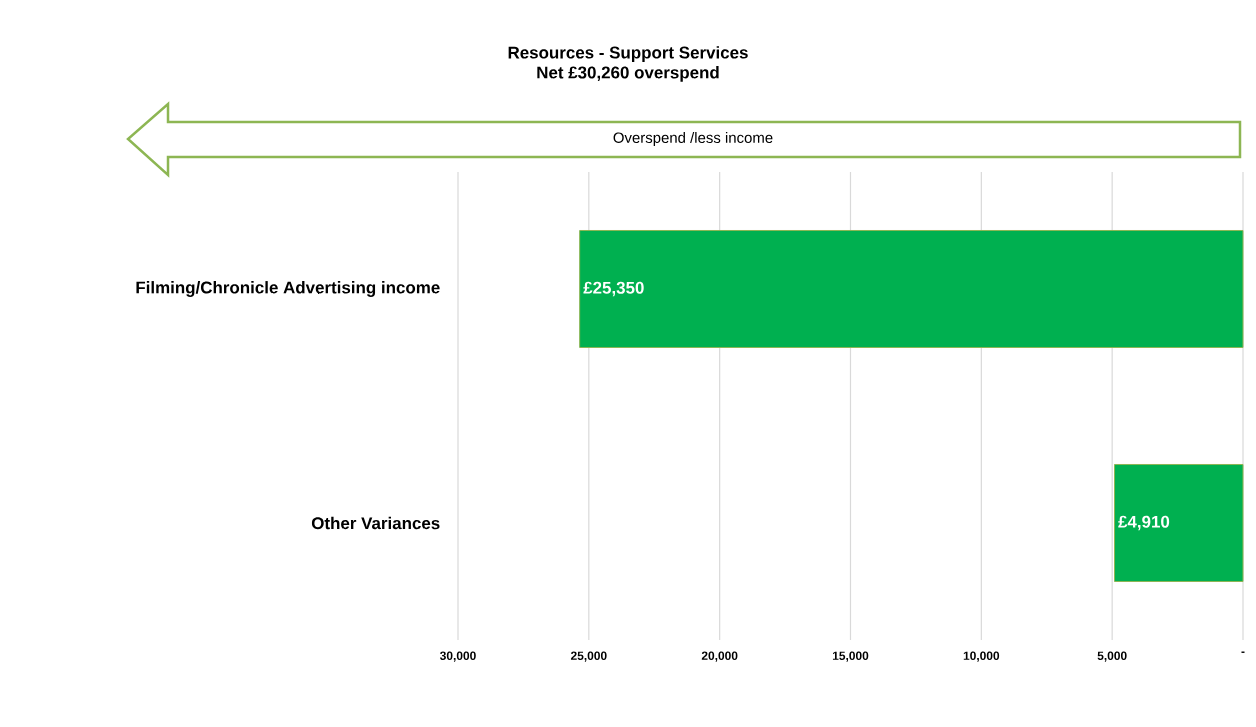  I want to click on text: Overspend /less income, so click(693, 139).